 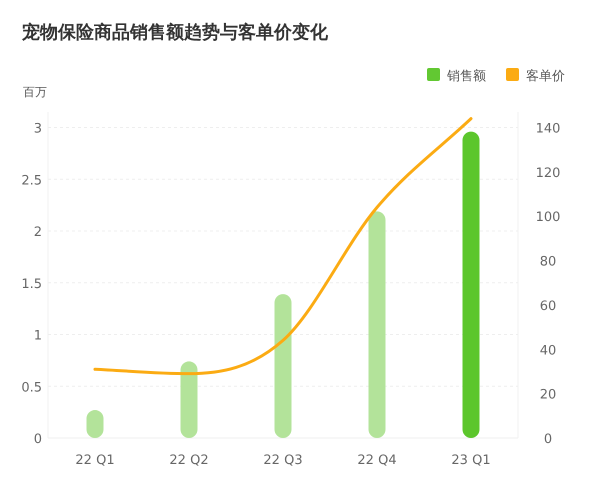 What do you see at coordinates (35, 92) in the screenshot?
I see `y-axis-title: 百万` at bounding box center [35, 92].